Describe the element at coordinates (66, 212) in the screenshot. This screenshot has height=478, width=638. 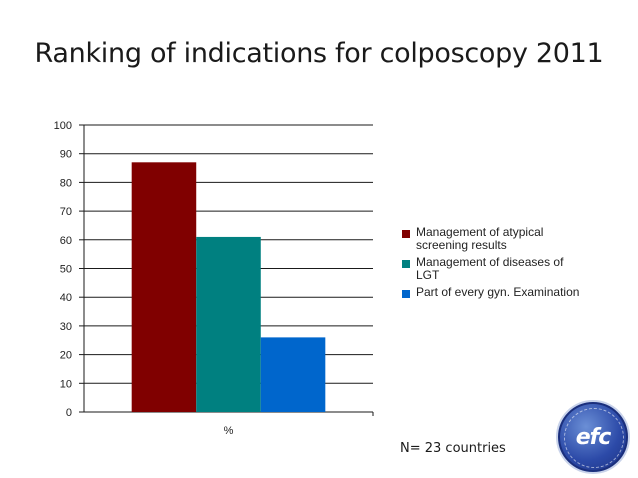
I see `y-tick-label: 70` at that location.